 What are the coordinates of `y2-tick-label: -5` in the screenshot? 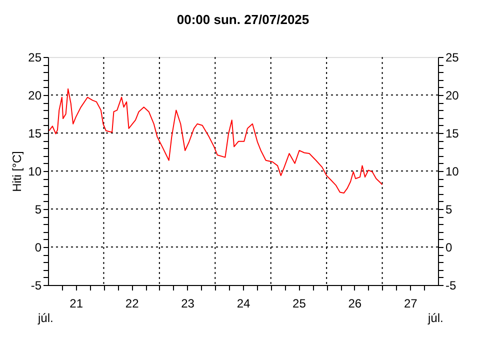 It's located at (451, 285).